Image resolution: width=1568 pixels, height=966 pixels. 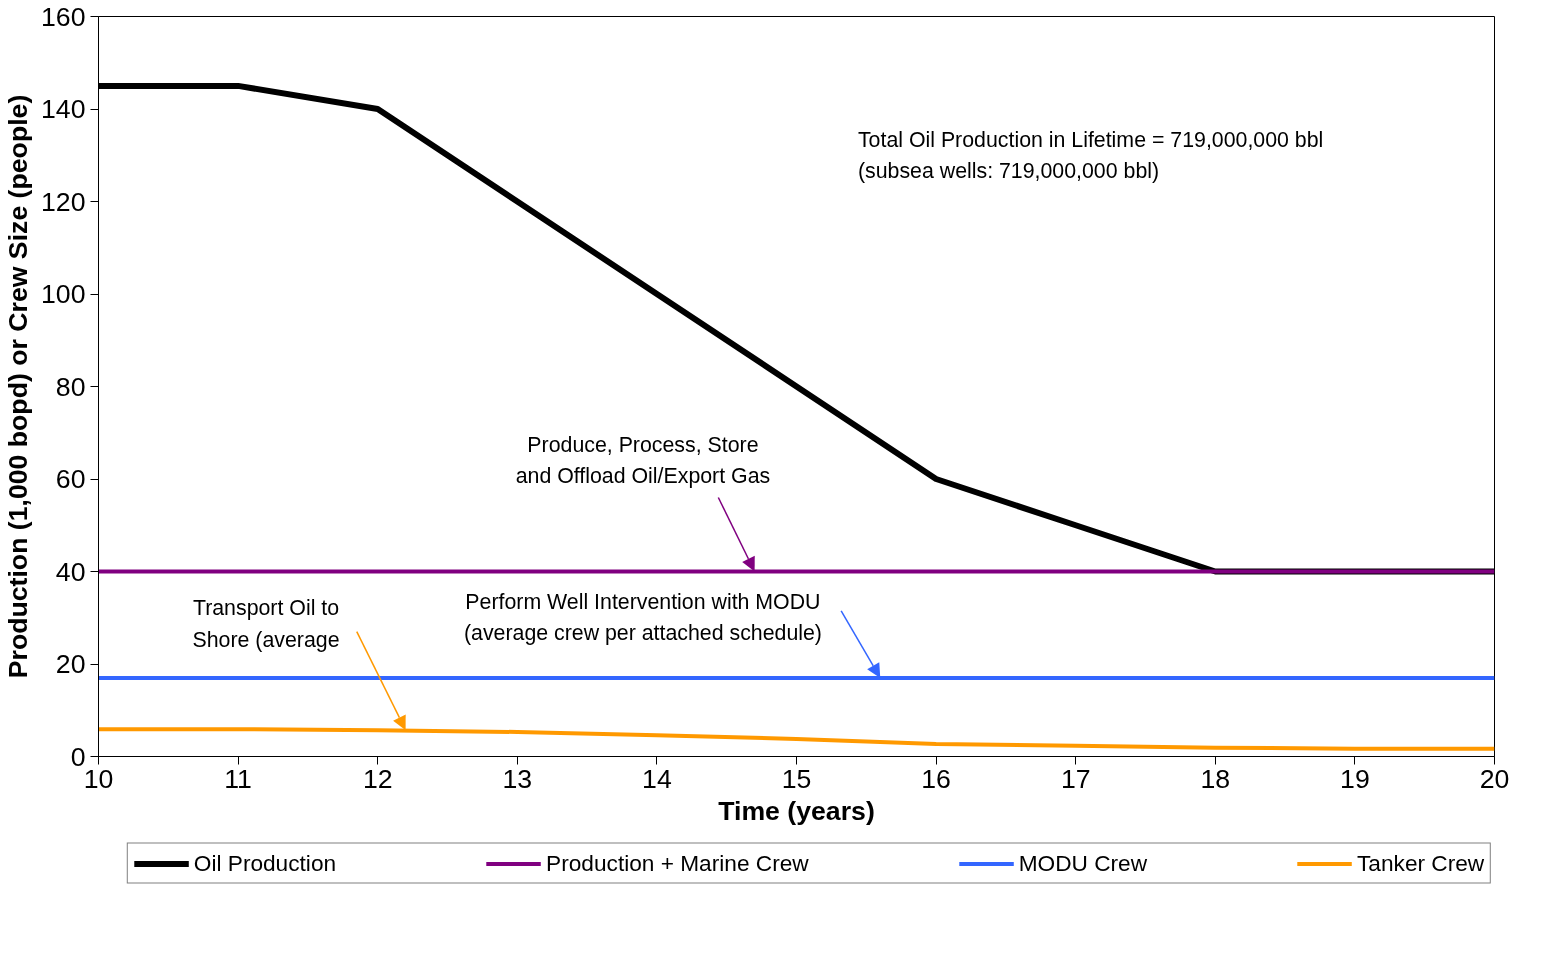 I want to click on y-tick-label: 140, so click(x=63, y=109).